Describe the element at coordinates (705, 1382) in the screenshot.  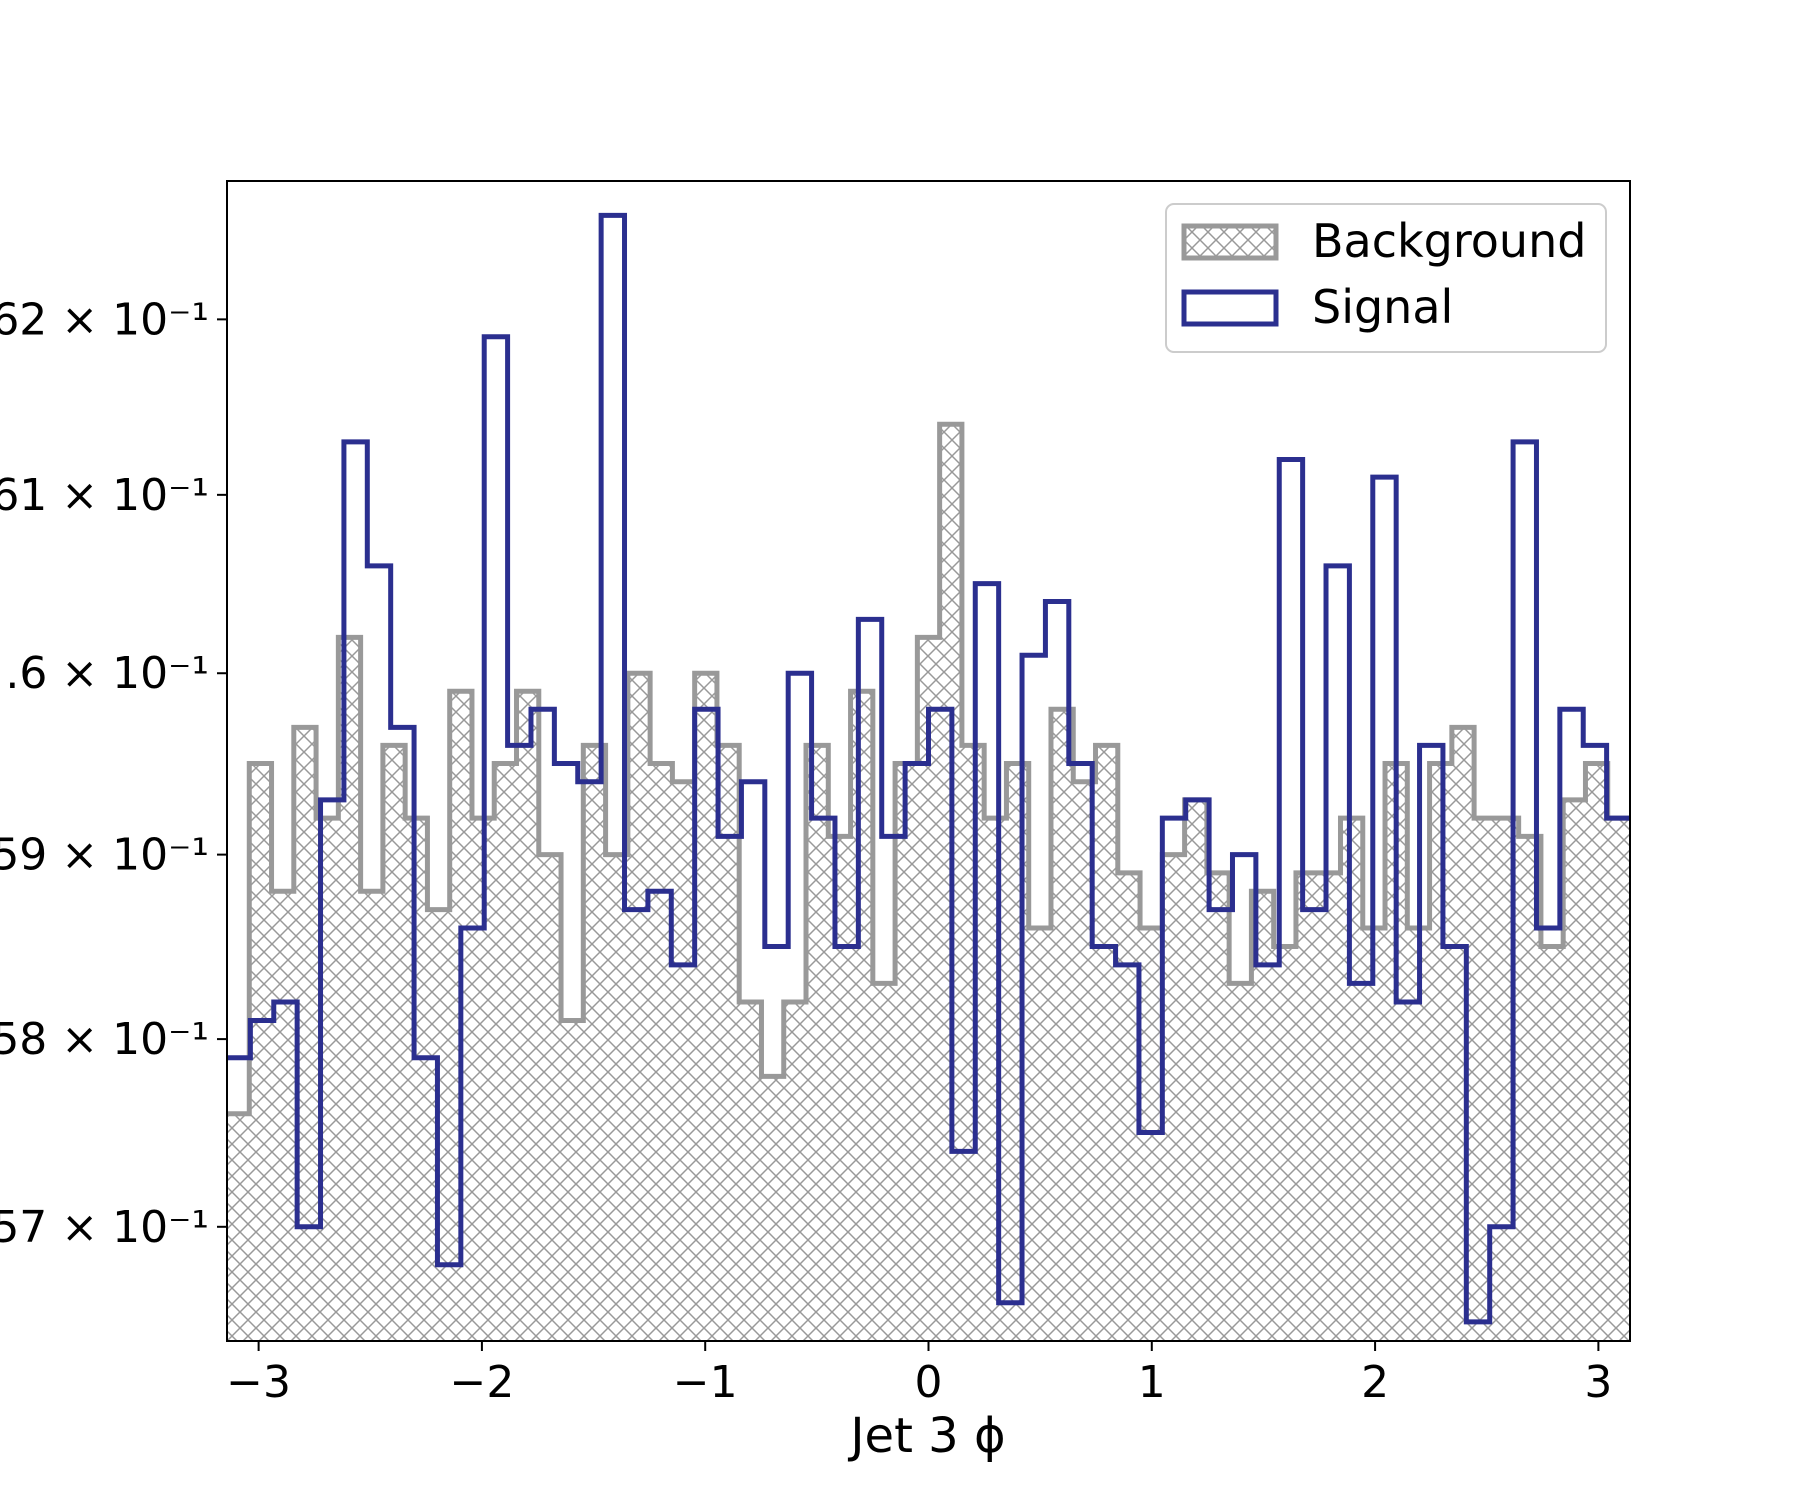
I see `x-tick-label: −1` at that location.